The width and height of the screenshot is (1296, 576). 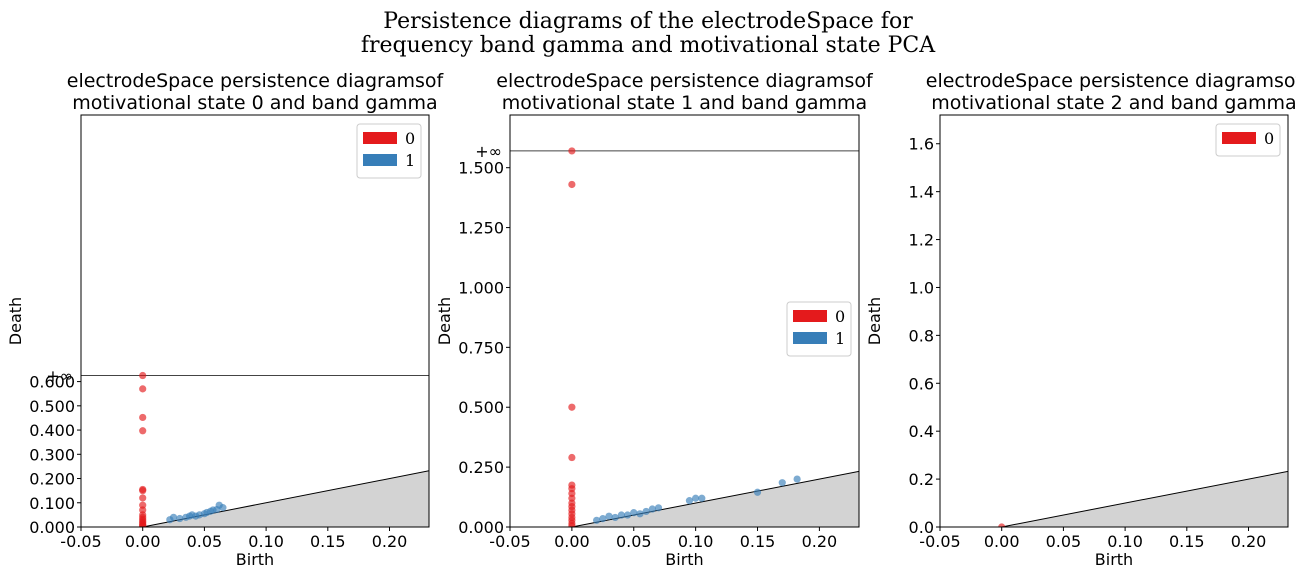 What do you see at coordinates (1187, 541) in the screenshot?
I see `panel-2-xtick-label-4: 0.15` at bounding box center [1187, 541].